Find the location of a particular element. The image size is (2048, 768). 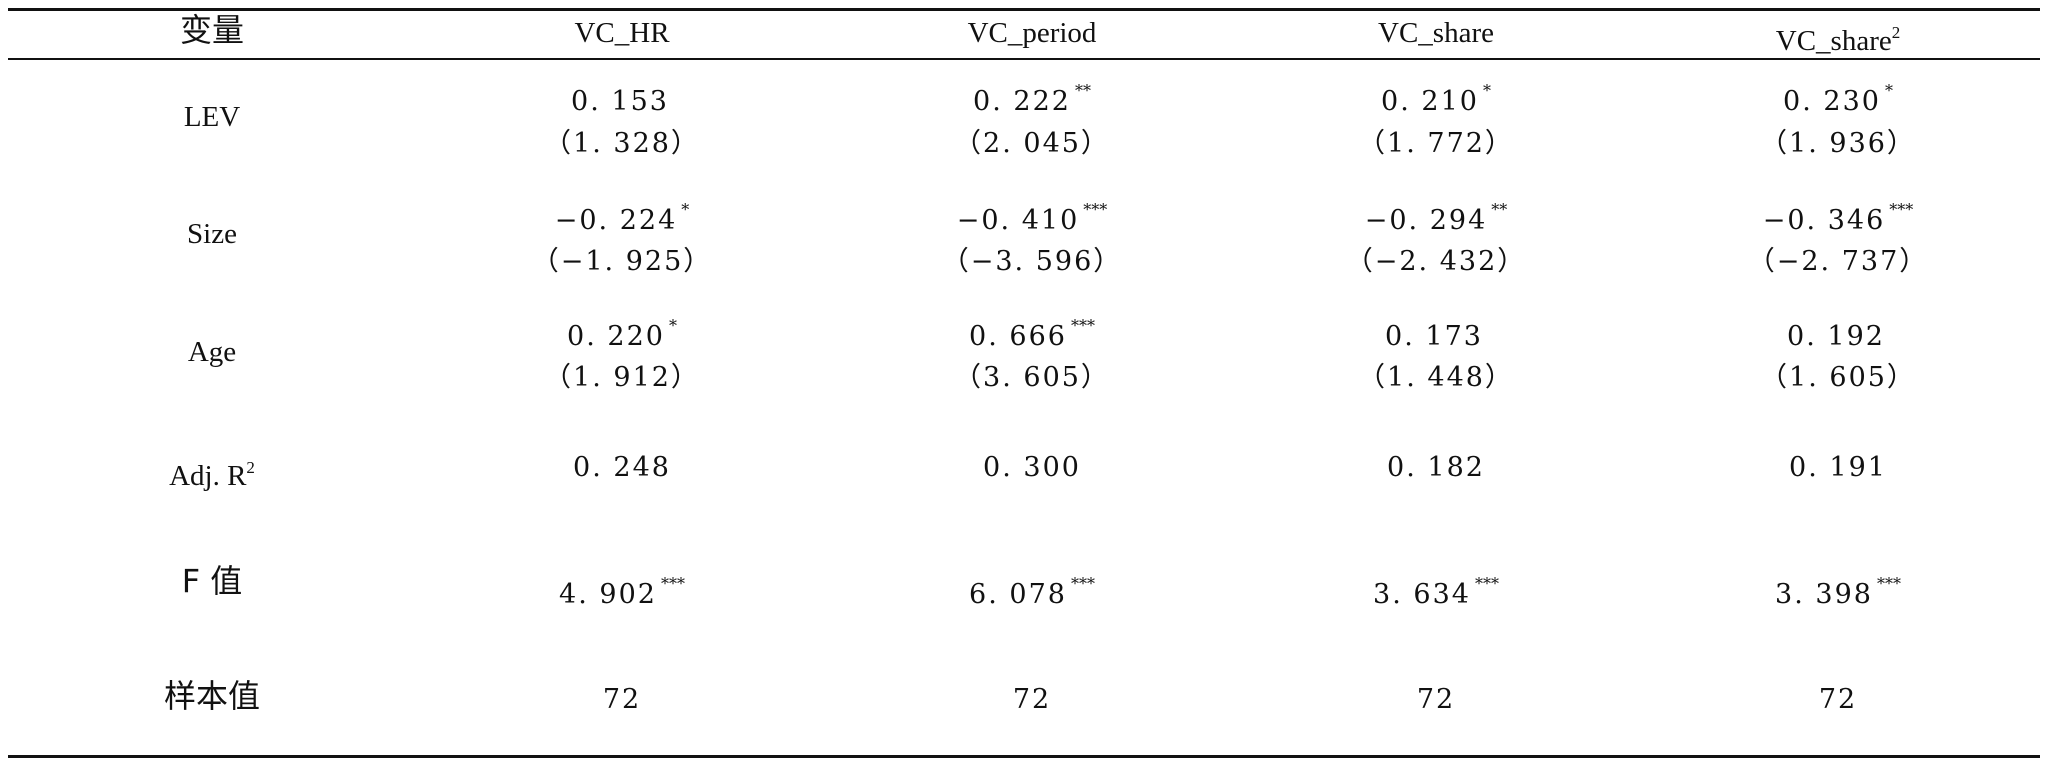

coef-cell: 0. 222 ** is located at coordinates (1032, 99).